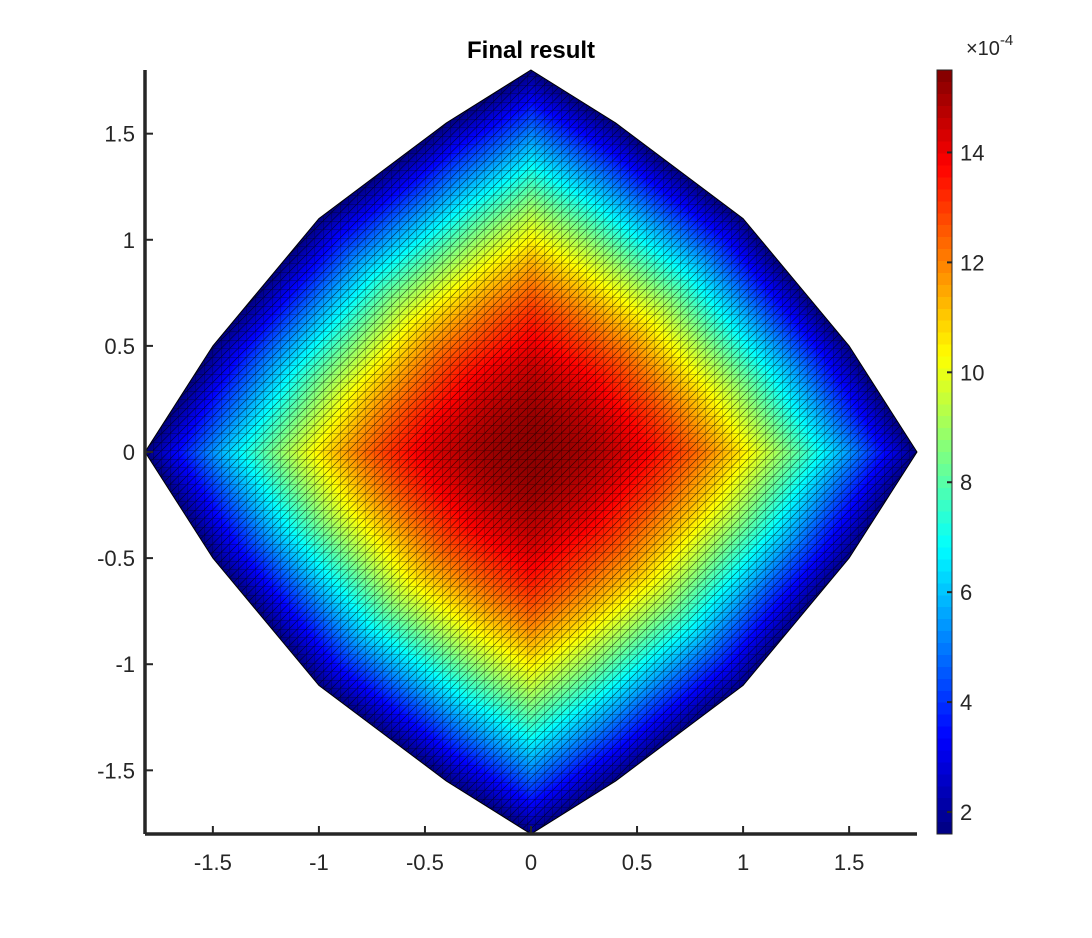 The width and height of the screenshot is (1092, 938). What do you see at coordinates (972, 152) in the screenshot?
I see `colorbar-tick-label: 14` at bounding box center [972, 152].